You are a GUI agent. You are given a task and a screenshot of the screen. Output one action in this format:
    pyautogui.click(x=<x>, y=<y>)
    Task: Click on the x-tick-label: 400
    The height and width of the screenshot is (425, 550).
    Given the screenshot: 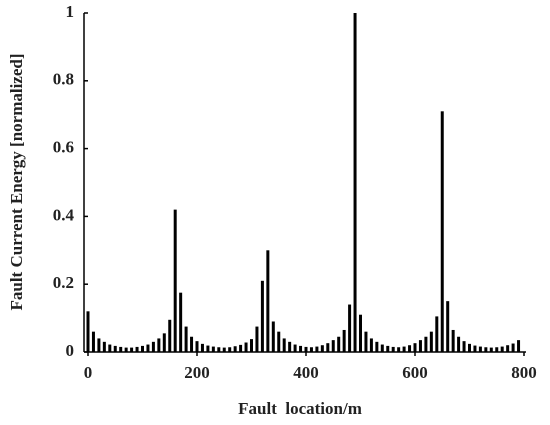 What is the action you would take?
    pyautogui.click(x=306, y=372)
    